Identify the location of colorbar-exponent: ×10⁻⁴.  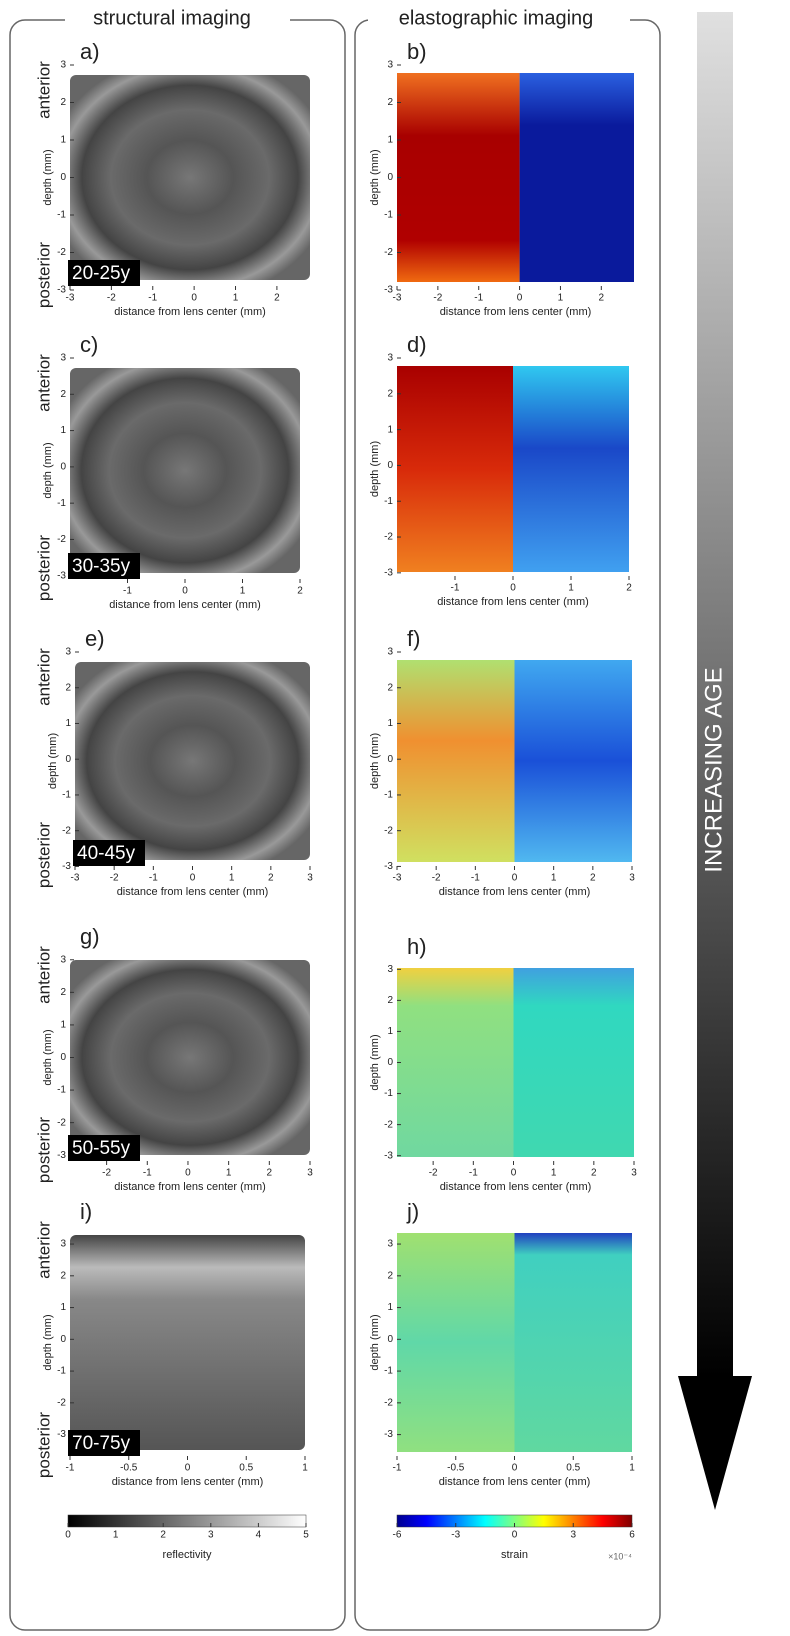
(620, 1556).